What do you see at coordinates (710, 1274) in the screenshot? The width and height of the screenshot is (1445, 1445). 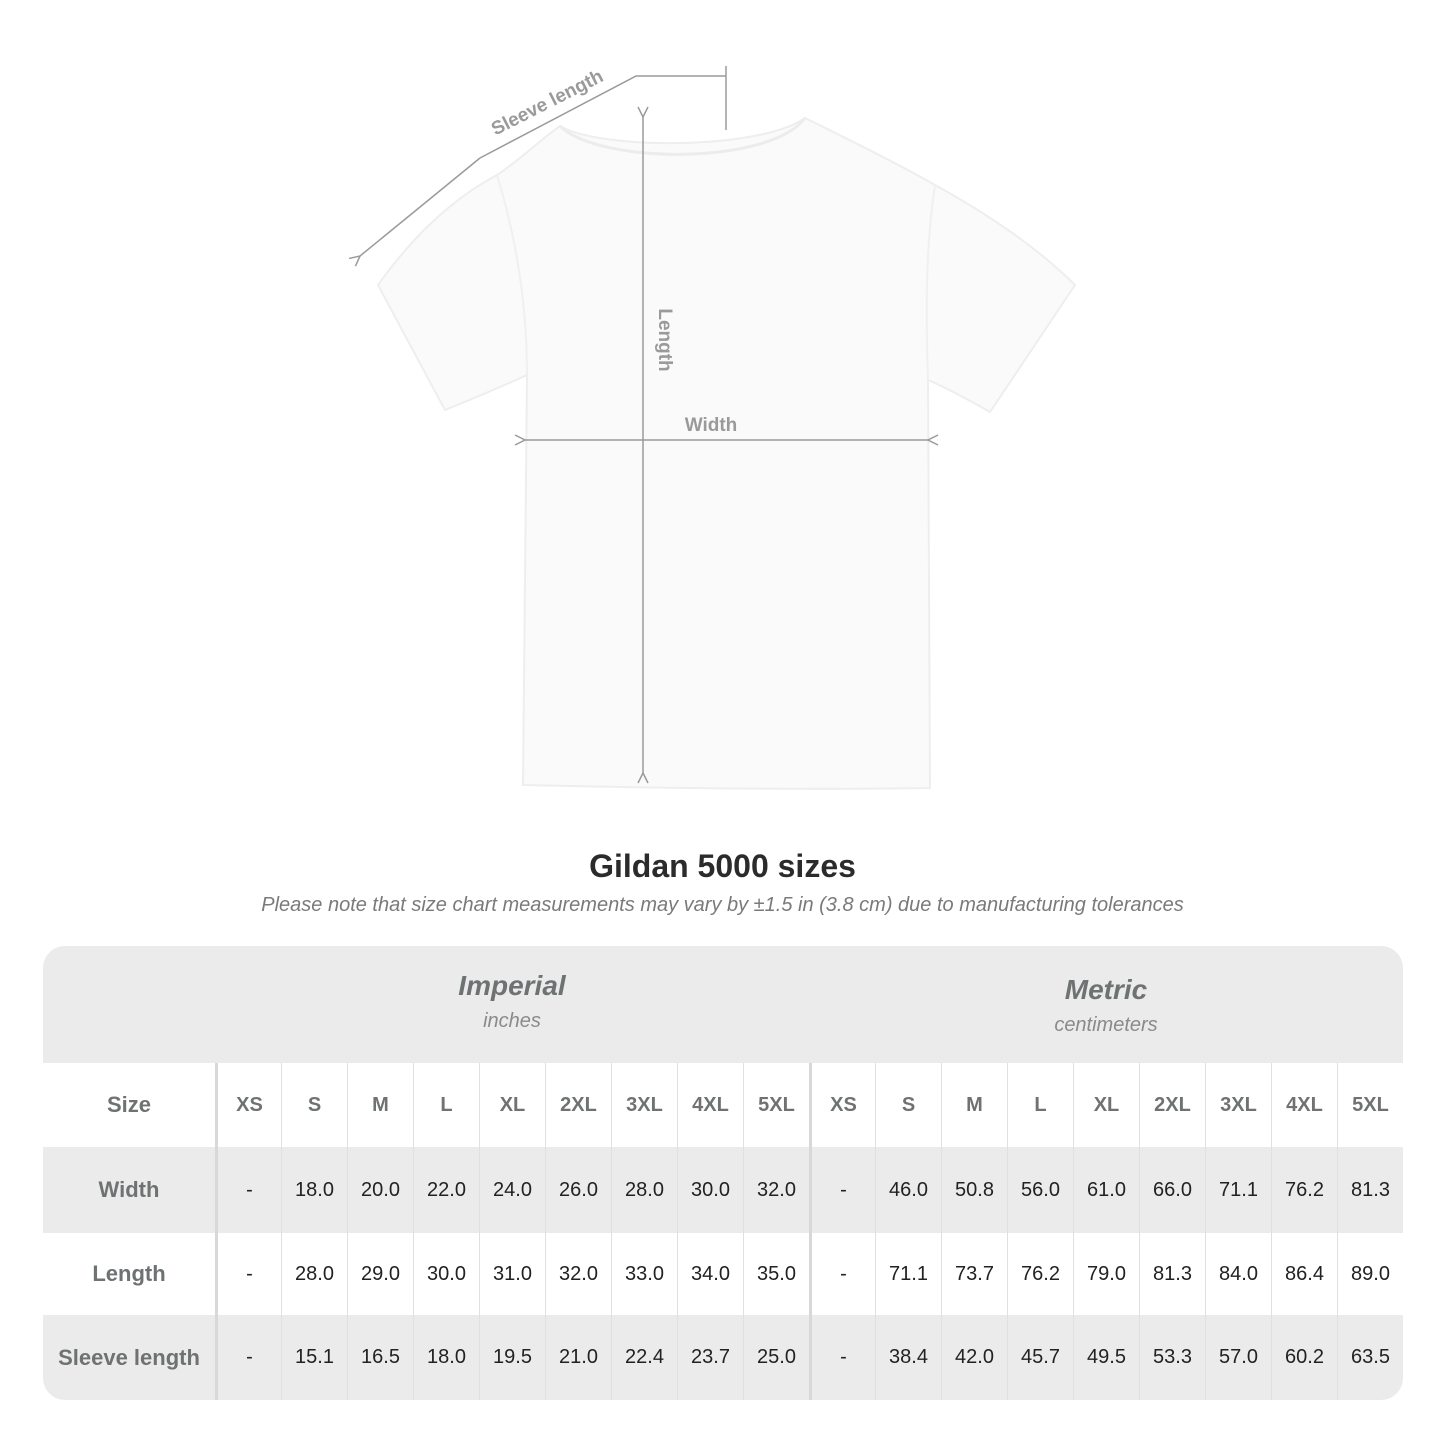 I see `imperial-value-cell: 34.0` at bounding box center [710, 1274].